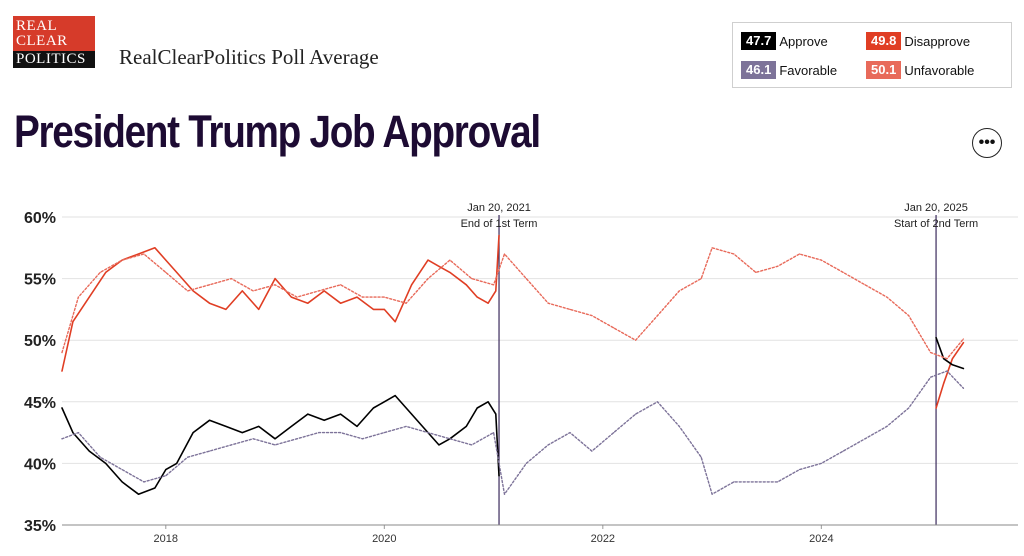  What do you see at coordinates (884, 41) in the screenshot?
I see `disapprove-value-badge: 49.8` at bounding box center [884, 41].